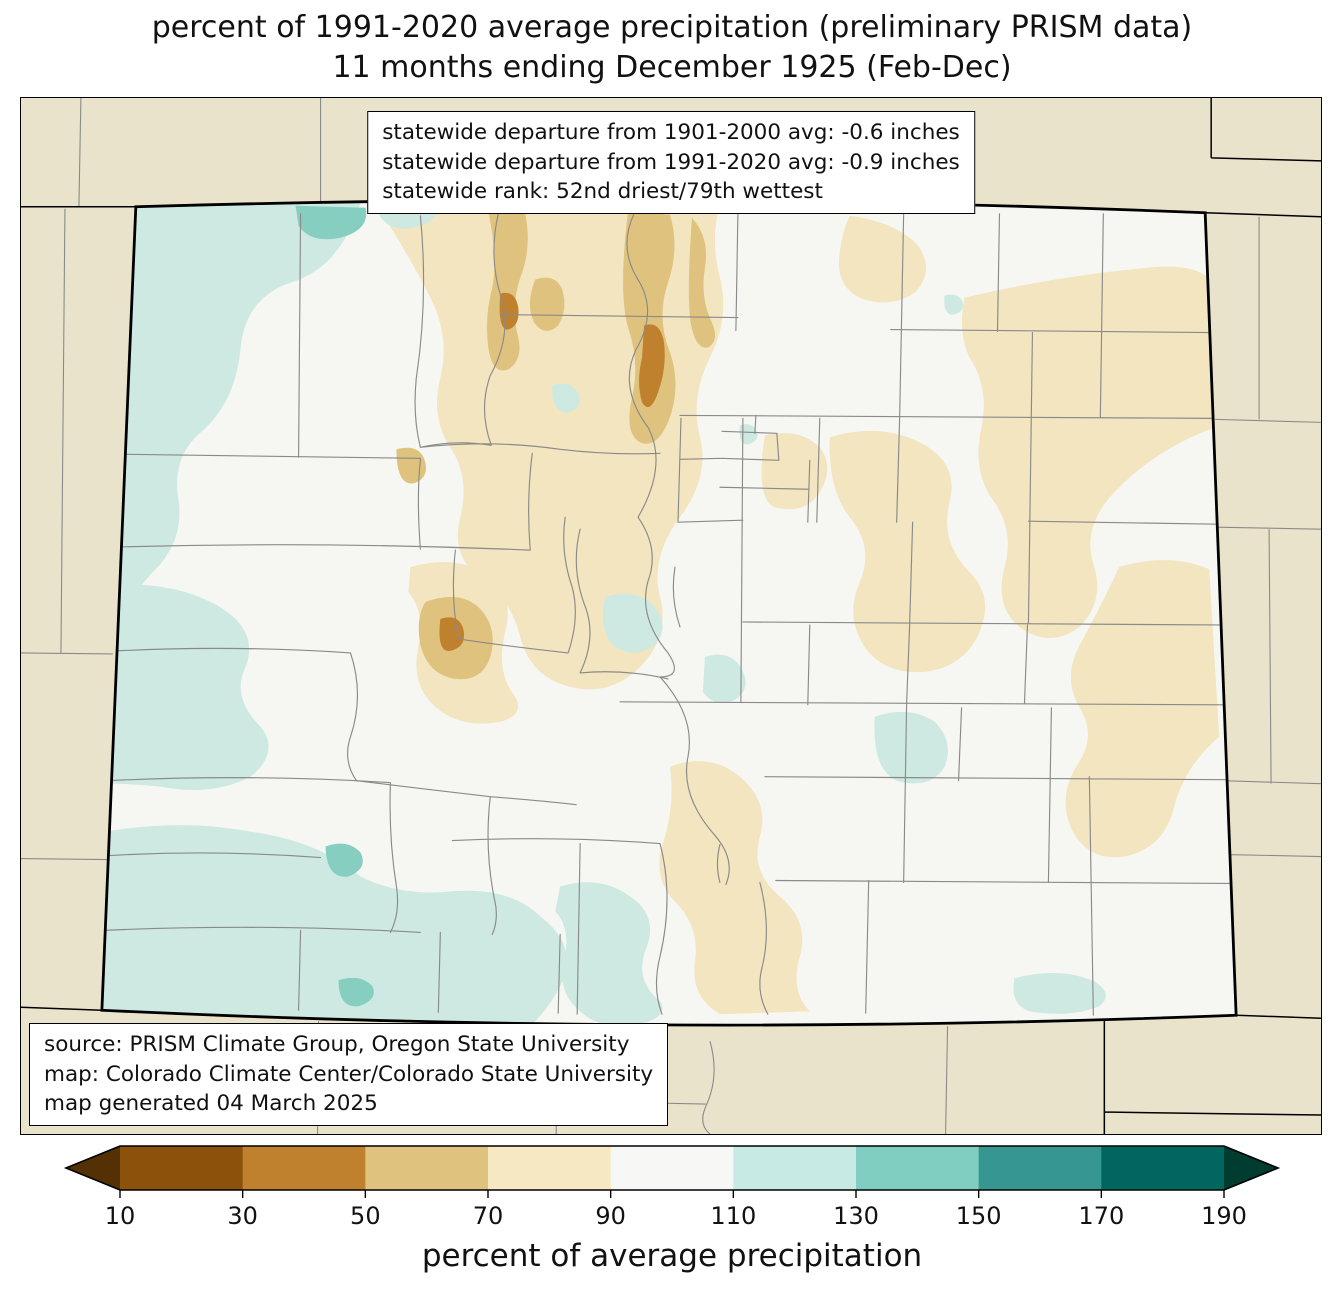  What do you see at coordinates (211, 1104) in the screenshot?
I see `source-line-3: map generated 04 March 2025` at bounding box center [211, 1104].